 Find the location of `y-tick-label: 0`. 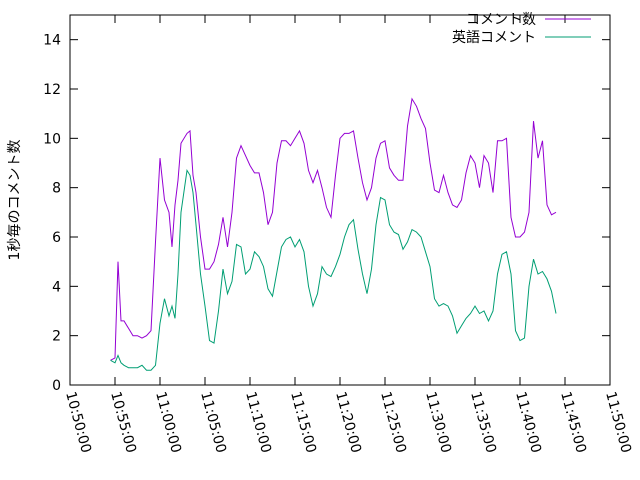

y-tick-label: 0 is located at coordinates (56, 386).